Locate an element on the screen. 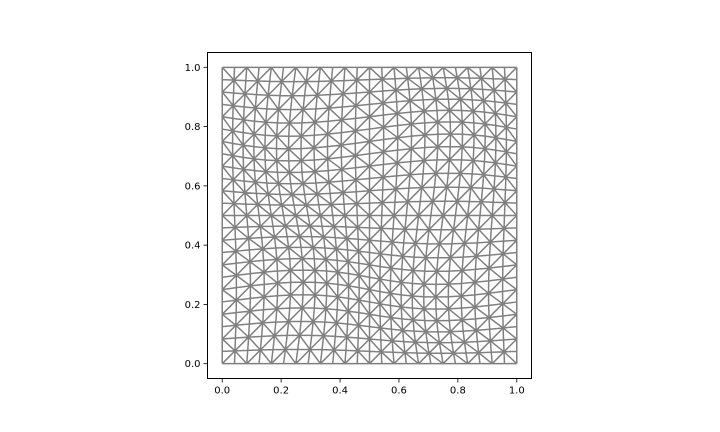  y-tick-label: 0.8 is located at coordinates (193, 127).